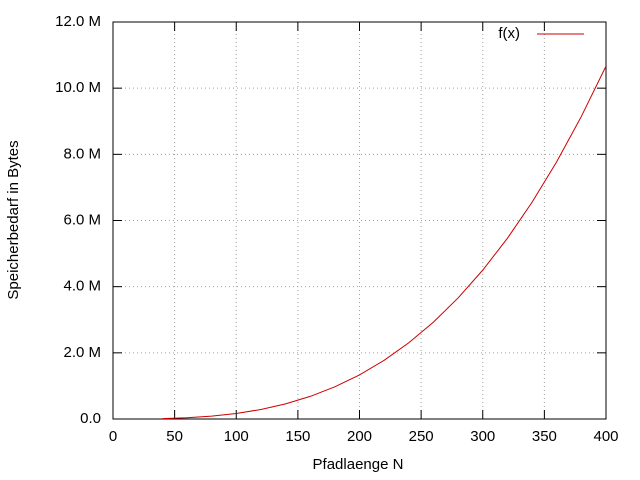 The height and width of the screenshot is (480, 640). Describe the element at coordinates (236, 436) in the screenshot. I see `x-tick-label: 100` at that location.